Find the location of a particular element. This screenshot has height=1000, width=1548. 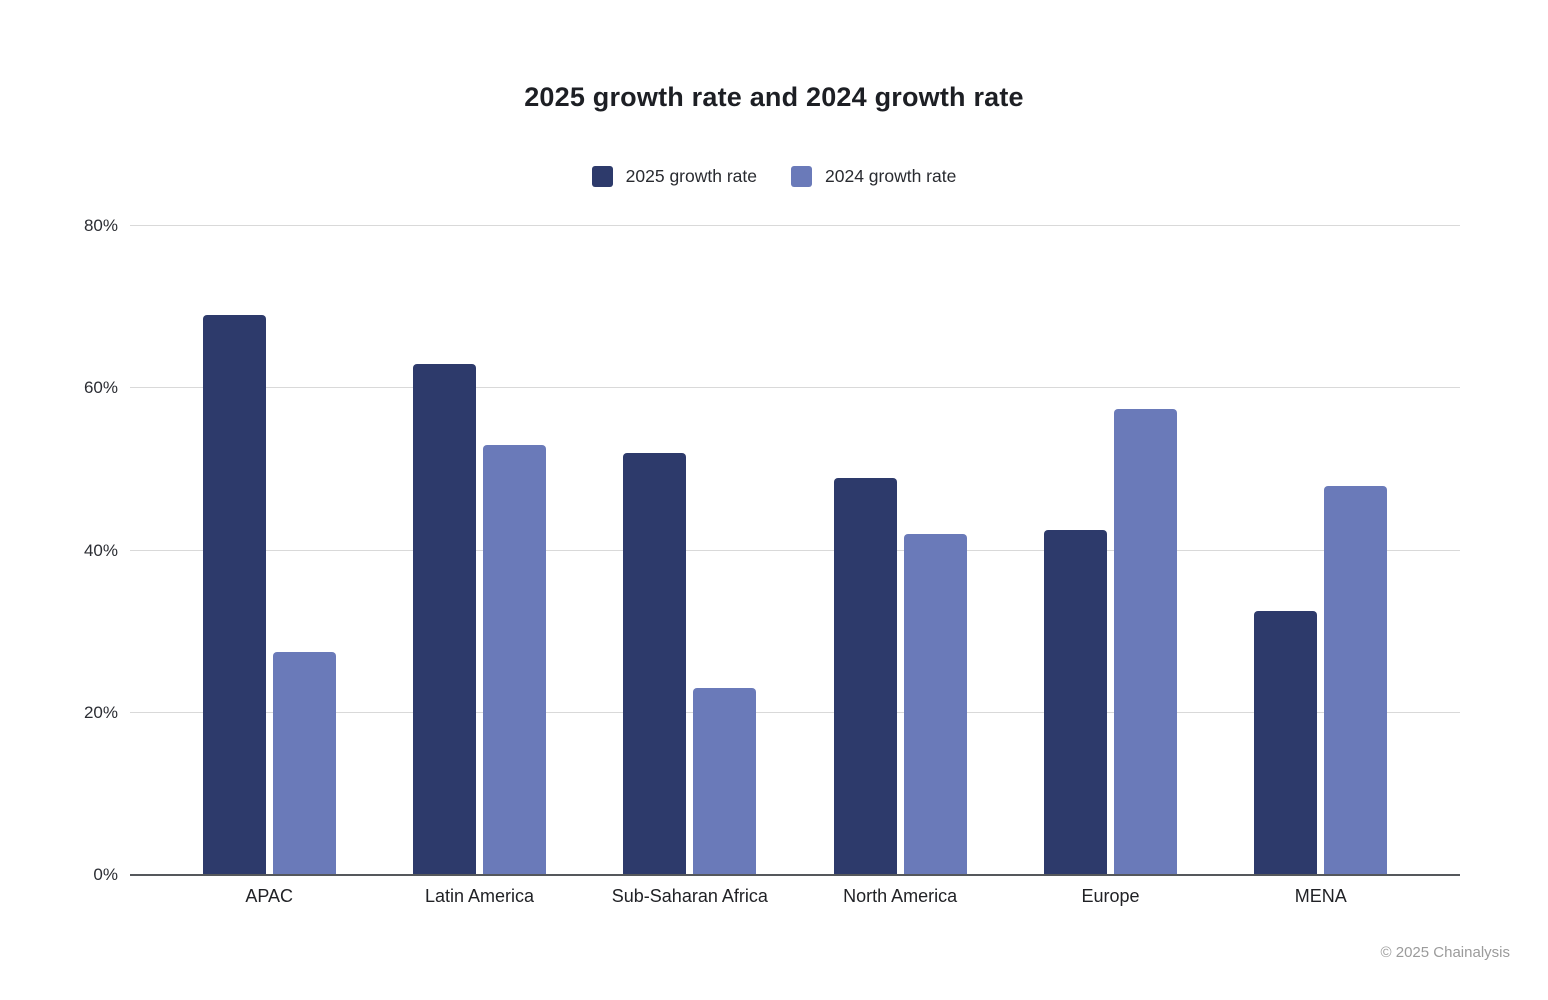

category-label-apac: APAC is located at coordinates (269, 896).